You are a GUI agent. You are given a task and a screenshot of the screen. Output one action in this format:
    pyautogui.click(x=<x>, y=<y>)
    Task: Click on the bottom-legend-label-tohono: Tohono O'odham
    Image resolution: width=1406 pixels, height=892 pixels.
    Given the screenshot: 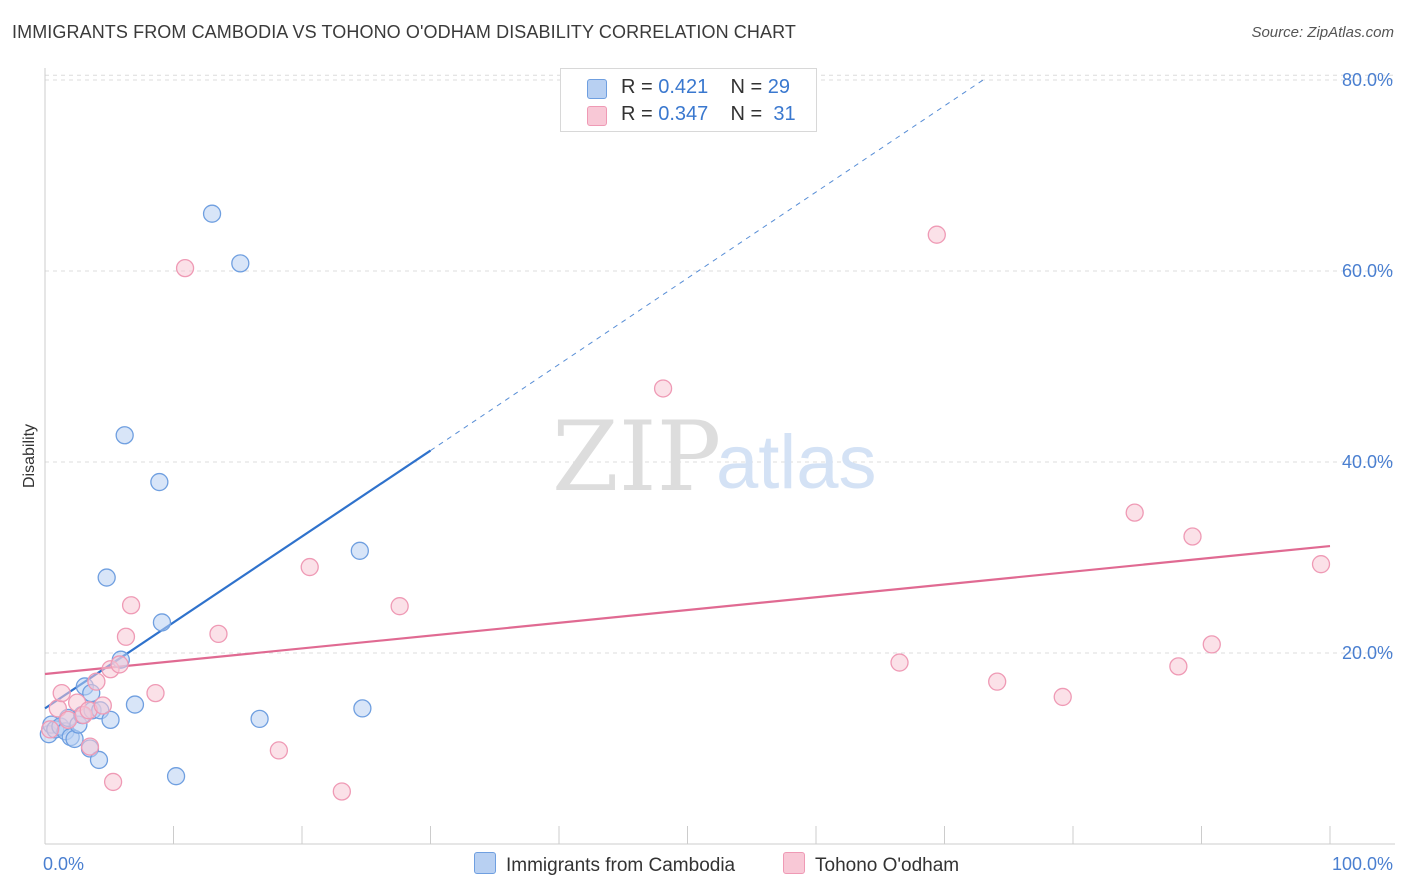 What is the action you would take?
    pyautogui.click(x=887, y=865)
    